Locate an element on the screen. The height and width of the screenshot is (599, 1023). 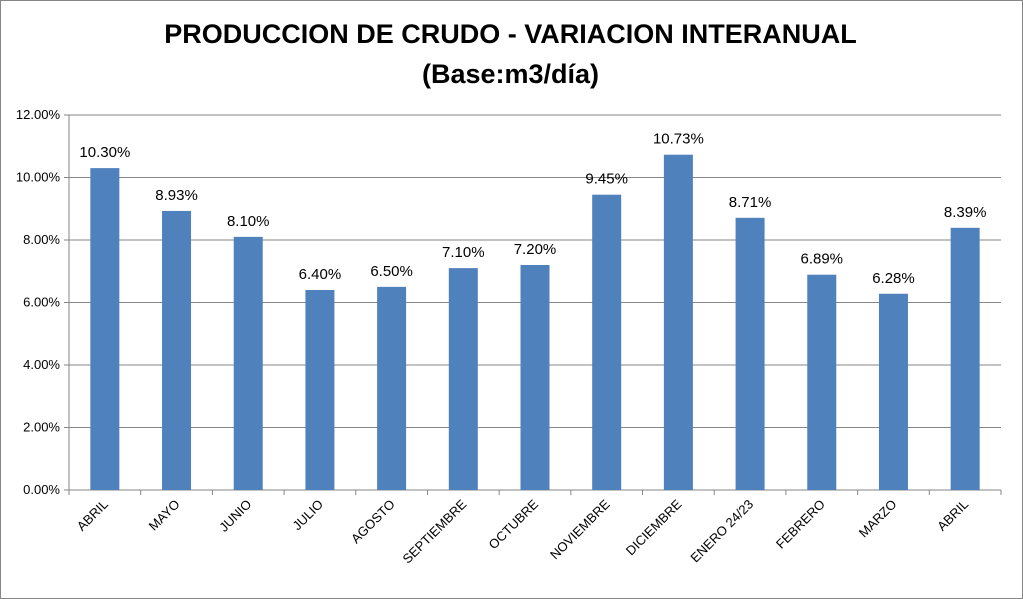
data-label: 7.20% is located at coordinates (535, 249).